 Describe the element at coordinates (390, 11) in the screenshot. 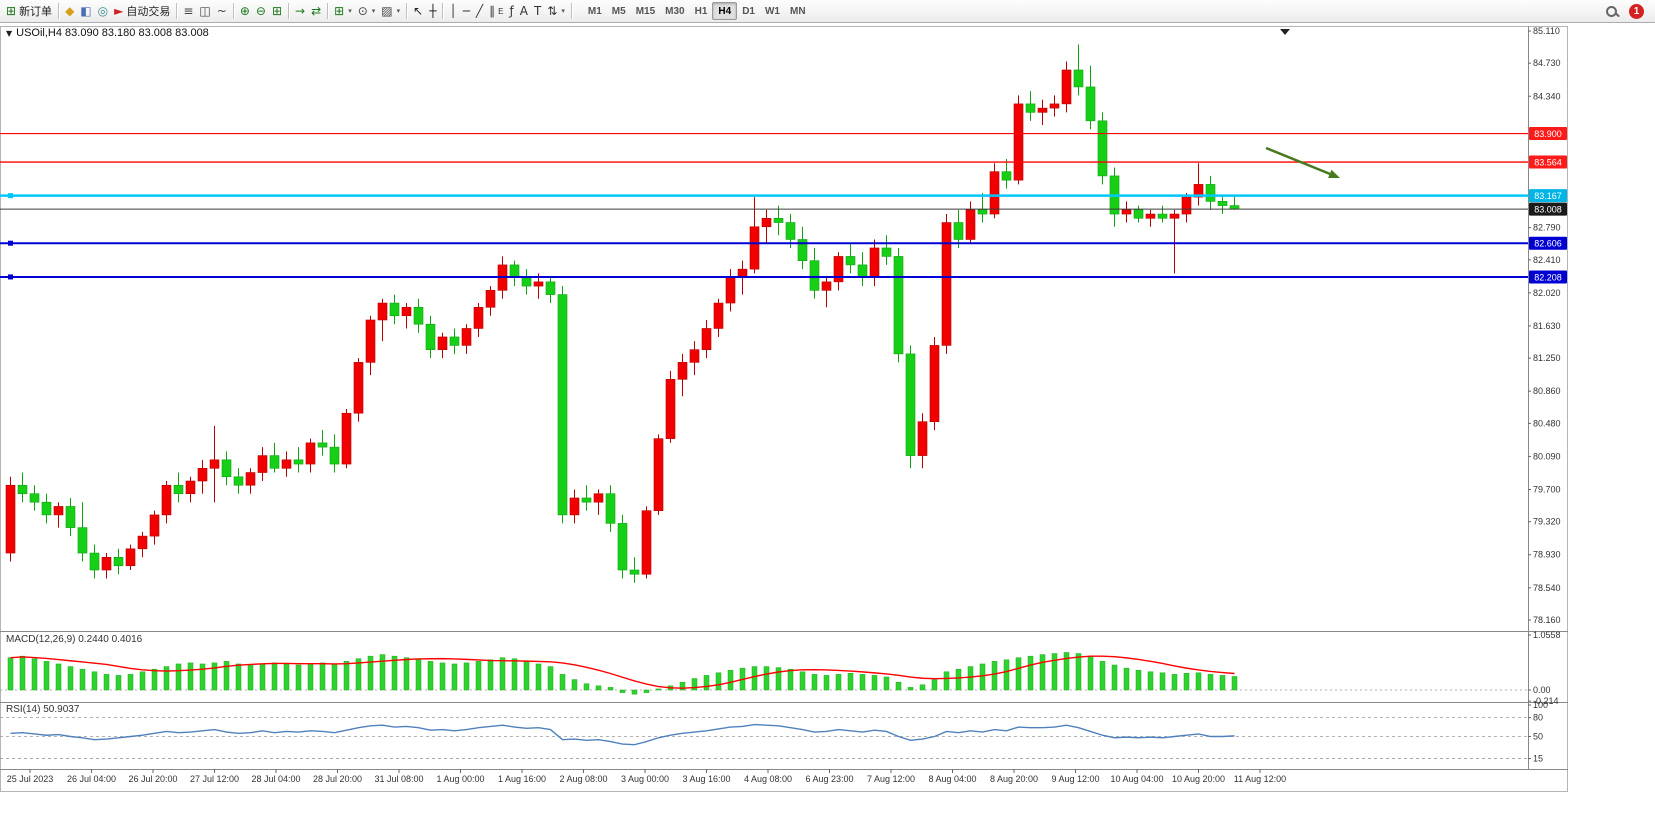

I see `templates-button: ▨ ▾` at that location.